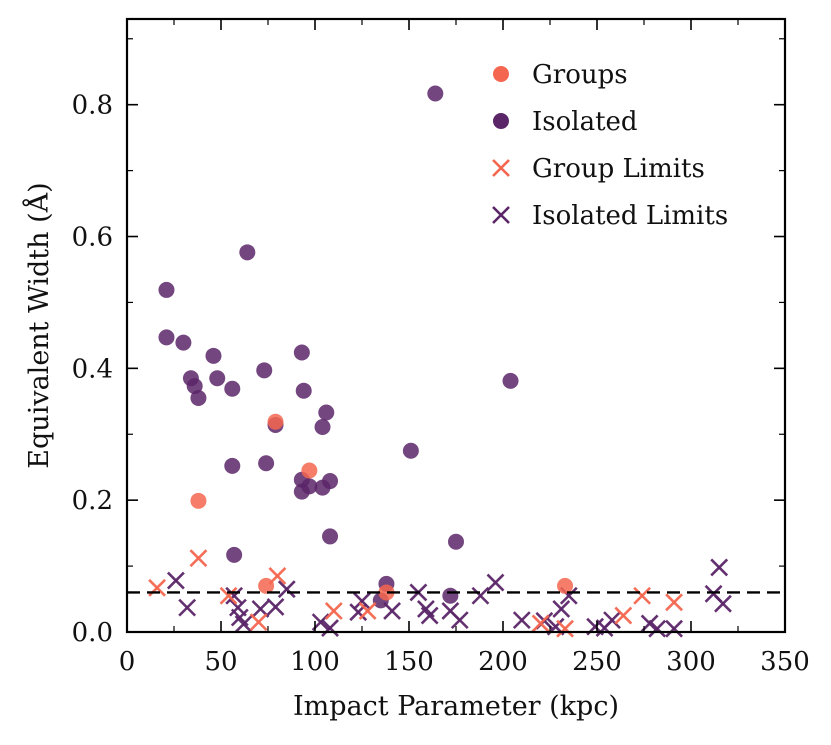 This screenshot has width=831, height=745. I want to click on x-axis-title: Impact Parameter (kpc), so click(456, 706).